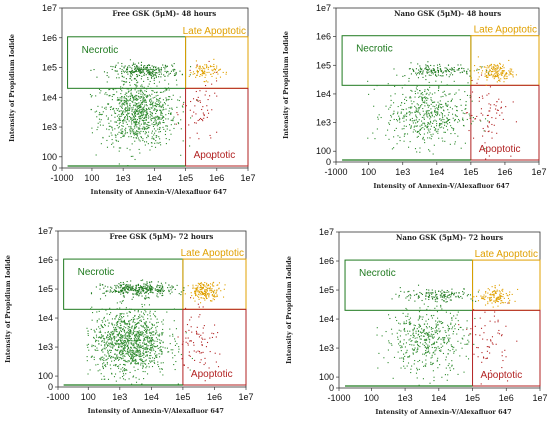 This screenshot has height=433, width=550. What do you see at coordinates (123, 178) in the screenshot?
I see `x-tick-label: 1e3` at bounding box center [123, 178].